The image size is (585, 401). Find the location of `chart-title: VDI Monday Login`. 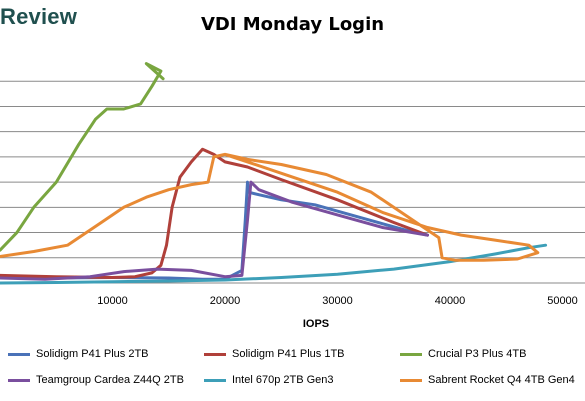

chart-title: VDI Monday Login is located at coordinates (292, 24).